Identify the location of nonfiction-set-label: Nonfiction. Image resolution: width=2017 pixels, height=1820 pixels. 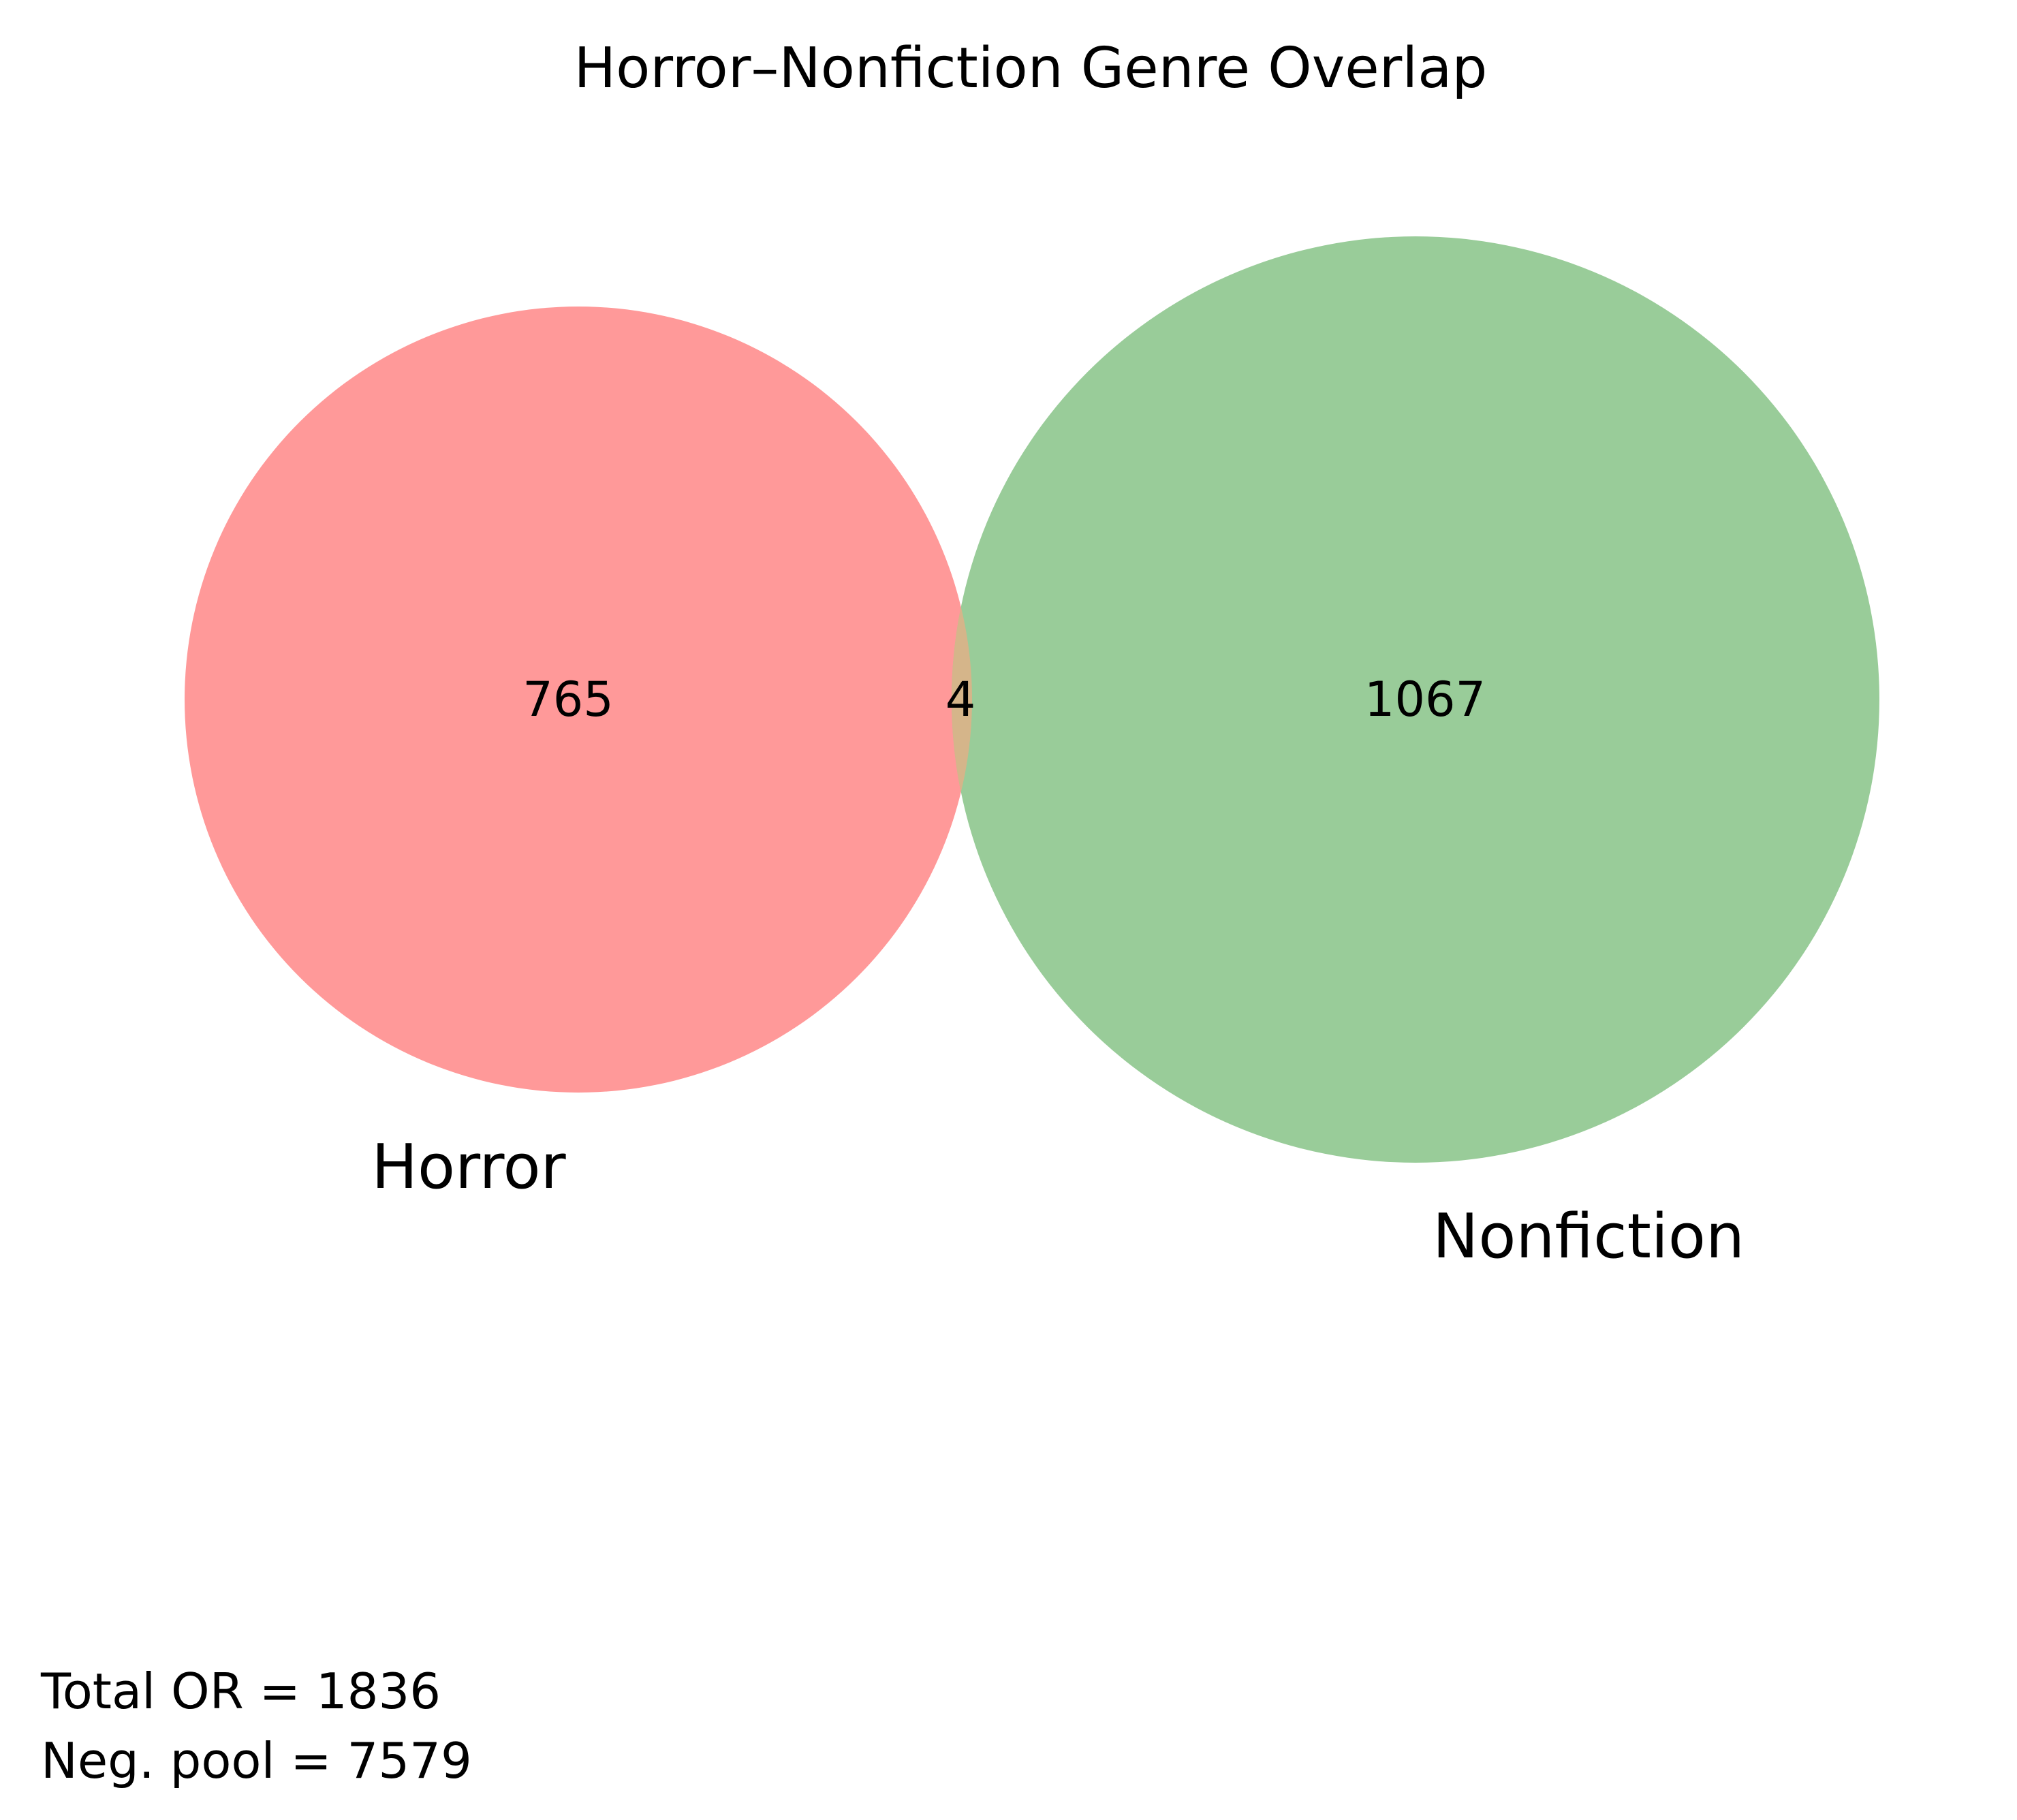
(1589, 1236).